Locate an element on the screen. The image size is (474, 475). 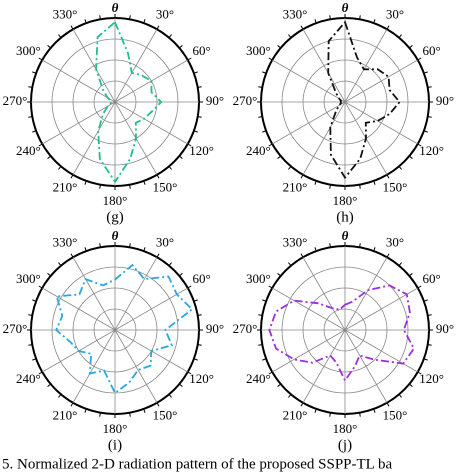
theta-tick-label: 90° is located at coordinates (215, 328).